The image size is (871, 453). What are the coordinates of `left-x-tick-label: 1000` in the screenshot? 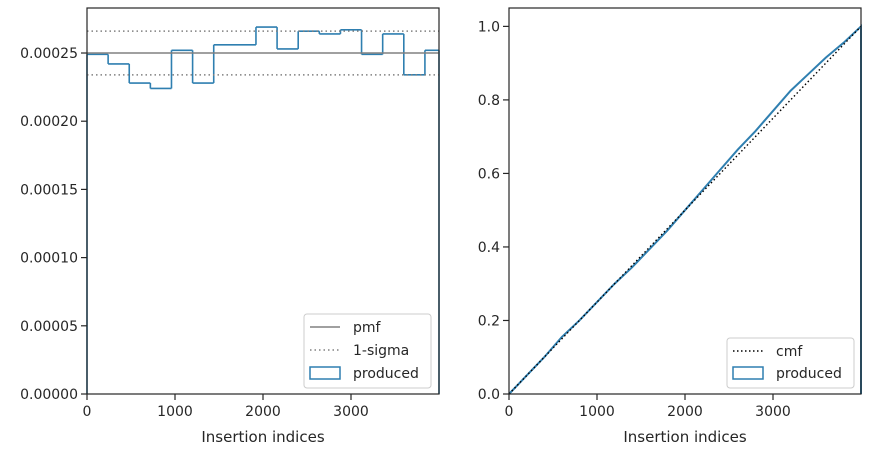 It's located at (175, 412).